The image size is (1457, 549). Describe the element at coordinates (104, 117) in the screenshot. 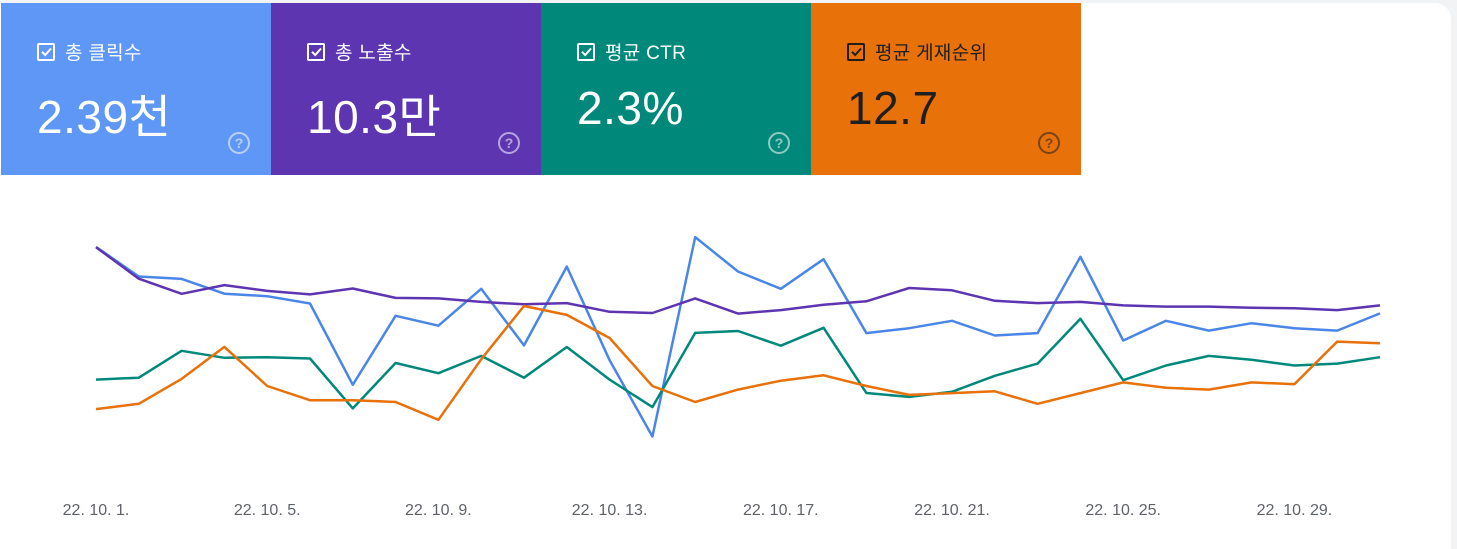

I see `metric-value: 2.39천` at that location.